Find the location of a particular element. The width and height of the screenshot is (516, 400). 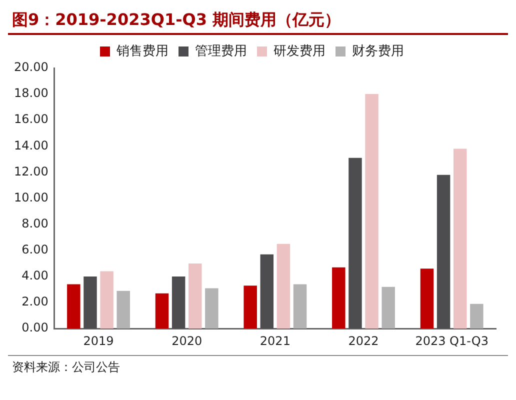

y-tick-label: 10.00 is located at coordinates (31, 197).